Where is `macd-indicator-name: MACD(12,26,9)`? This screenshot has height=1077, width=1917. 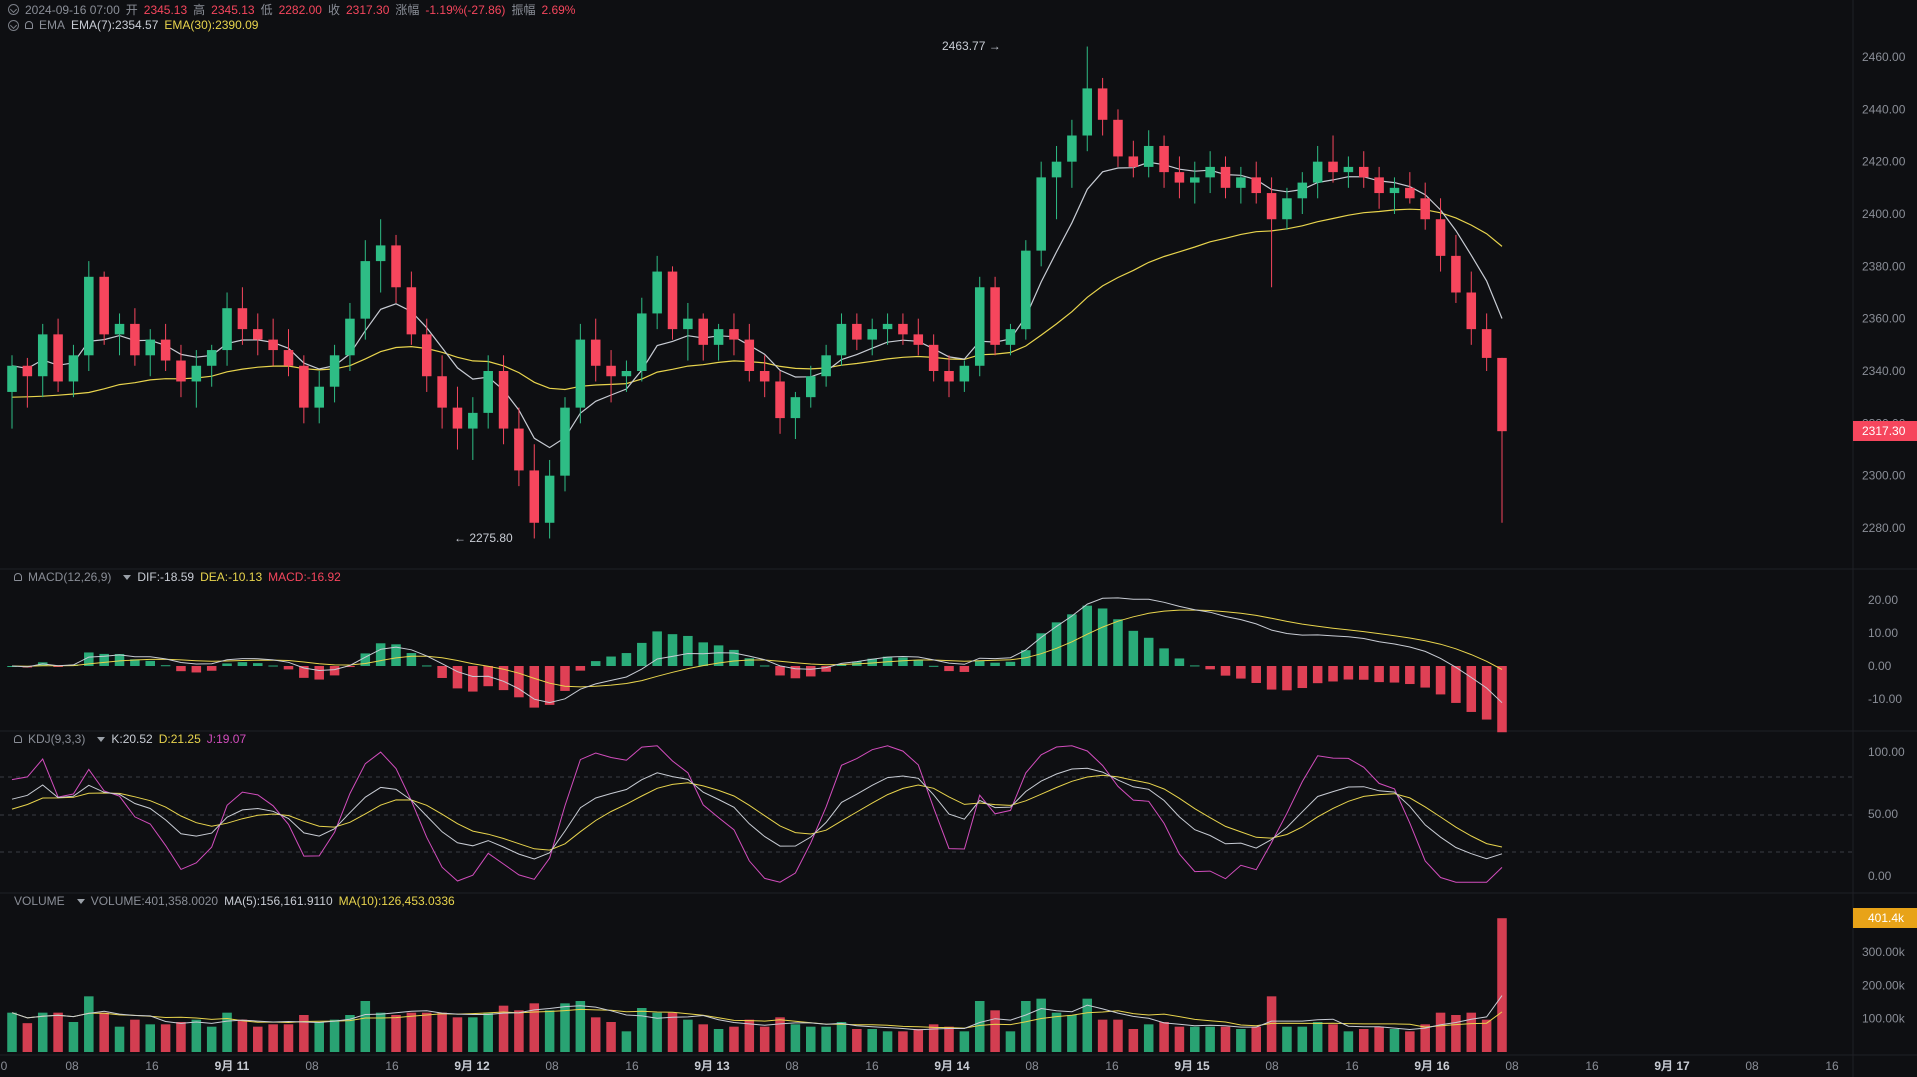 macd-indicator-name: MACD(12,26,9) is located at coordinates (70, 577).